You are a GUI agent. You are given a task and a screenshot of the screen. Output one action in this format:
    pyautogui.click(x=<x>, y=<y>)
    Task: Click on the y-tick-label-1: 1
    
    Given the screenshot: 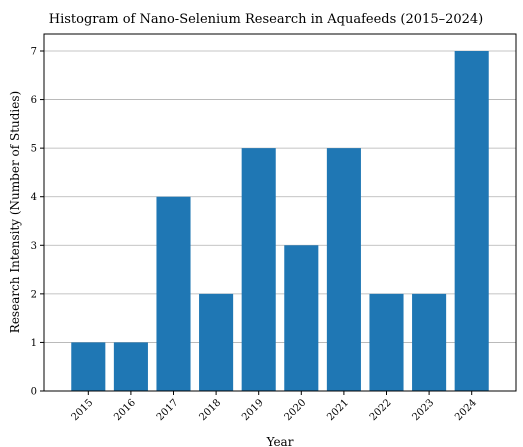 What is the action you would take?
    pyautogui.click(x=34, y=343)
    